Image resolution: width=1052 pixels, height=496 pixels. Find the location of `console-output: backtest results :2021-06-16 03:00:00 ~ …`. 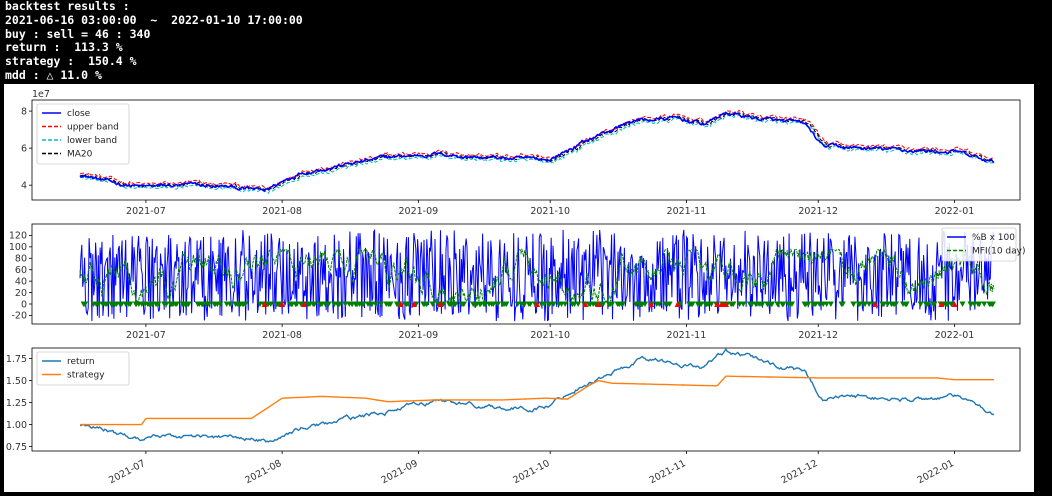

console-output: backtest results :2021-06-16 03:00:00 ~ … is located at coordinates (154, 41).